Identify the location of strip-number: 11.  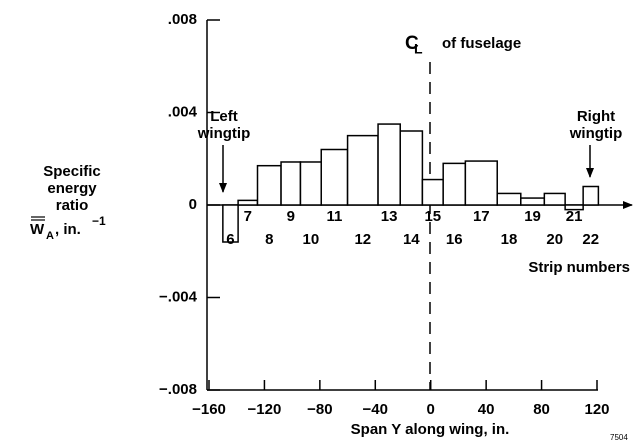
(334, 216).